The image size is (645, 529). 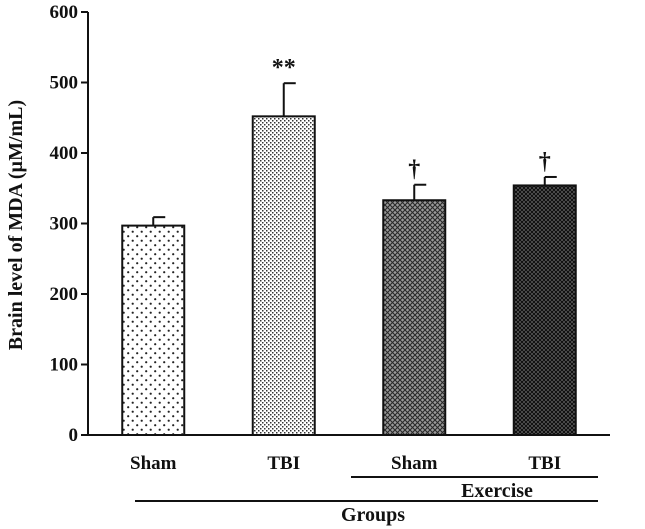 What do you see at coordinates (497, 491) in the screenshot?
I see `exercise-group-label: Exercise` at bounding box center [497, 491].